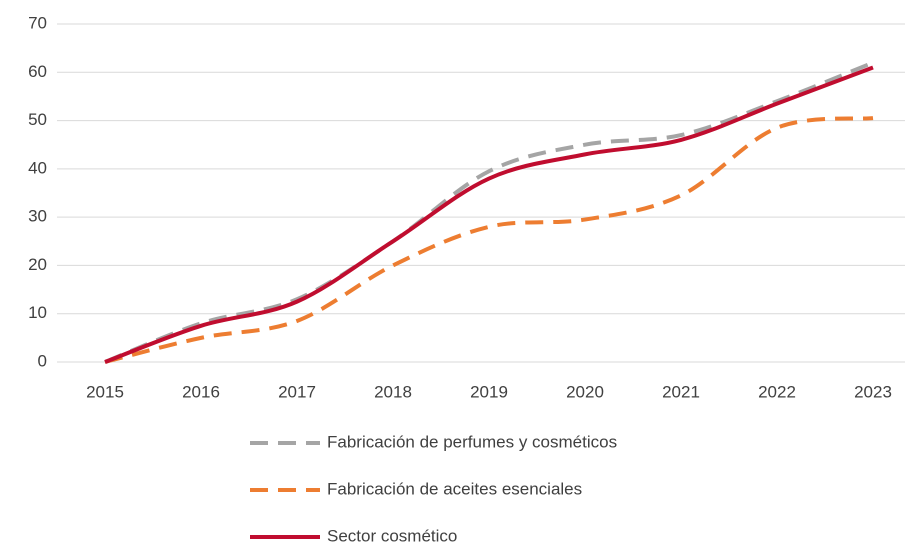  I want to click on x-tick-label: 2022, so click(777, 391).